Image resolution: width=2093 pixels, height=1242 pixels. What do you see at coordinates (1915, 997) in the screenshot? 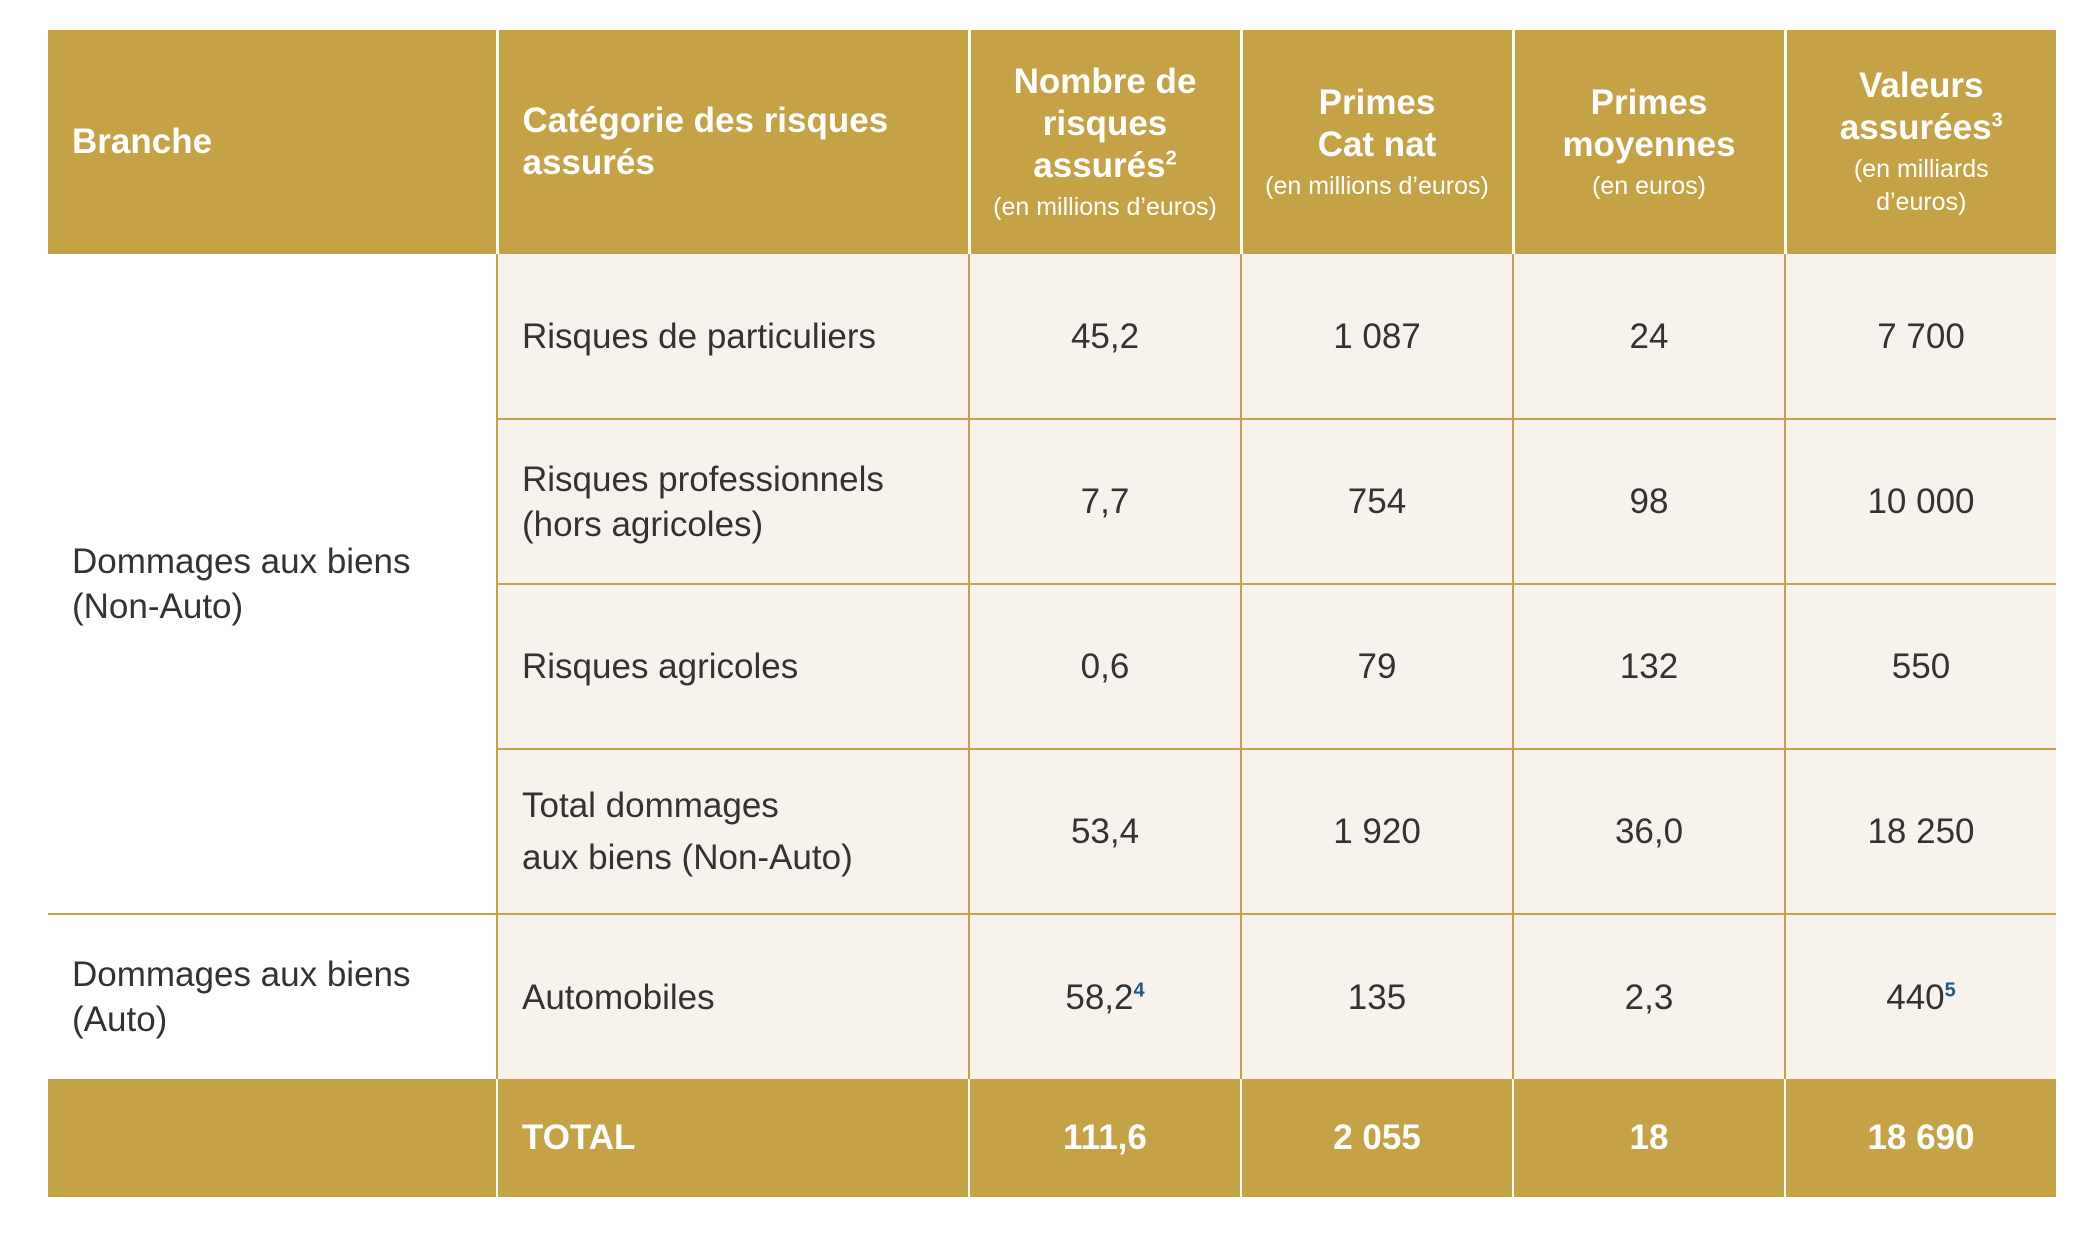
I see `valeurs-value: 440` at bounding box center [1915, 997].